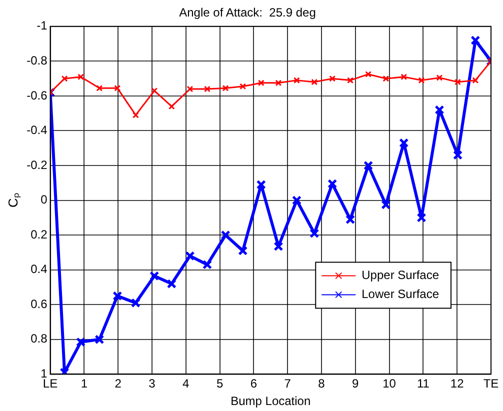 The width and height of the screenshot is (503, 411). Describe the element at coordinates (270, 401) in the screenshot. I see `x-axis-title: Bump Location` at that location.